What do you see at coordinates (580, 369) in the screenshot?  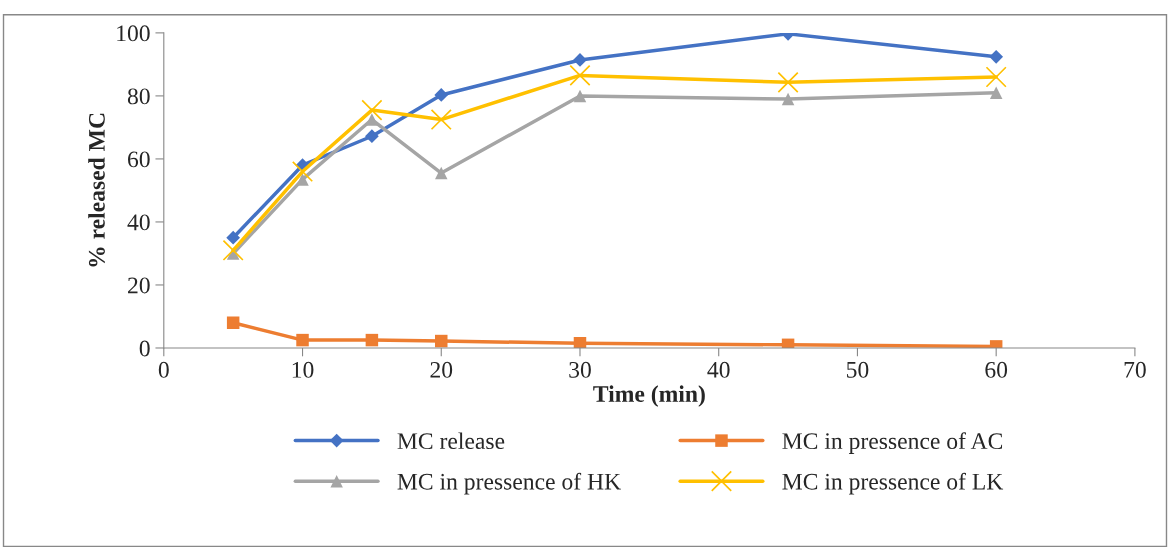 I see `x-tick-label: 30` at bounding box center [580, 369].